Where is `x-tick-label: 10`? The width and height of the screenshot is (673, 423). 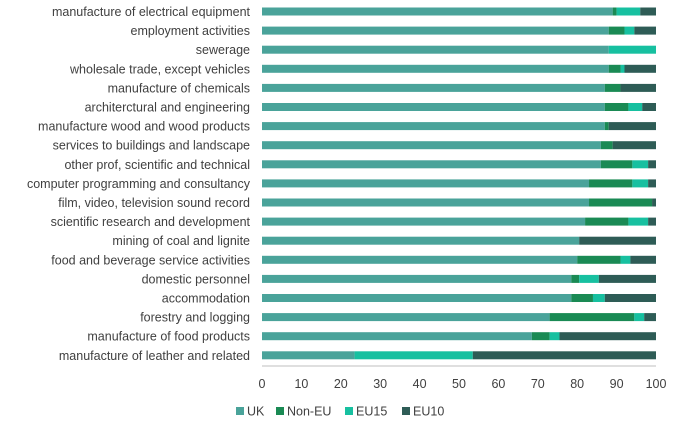 x-tick-label: 10 is located at coordinates (301, 384).